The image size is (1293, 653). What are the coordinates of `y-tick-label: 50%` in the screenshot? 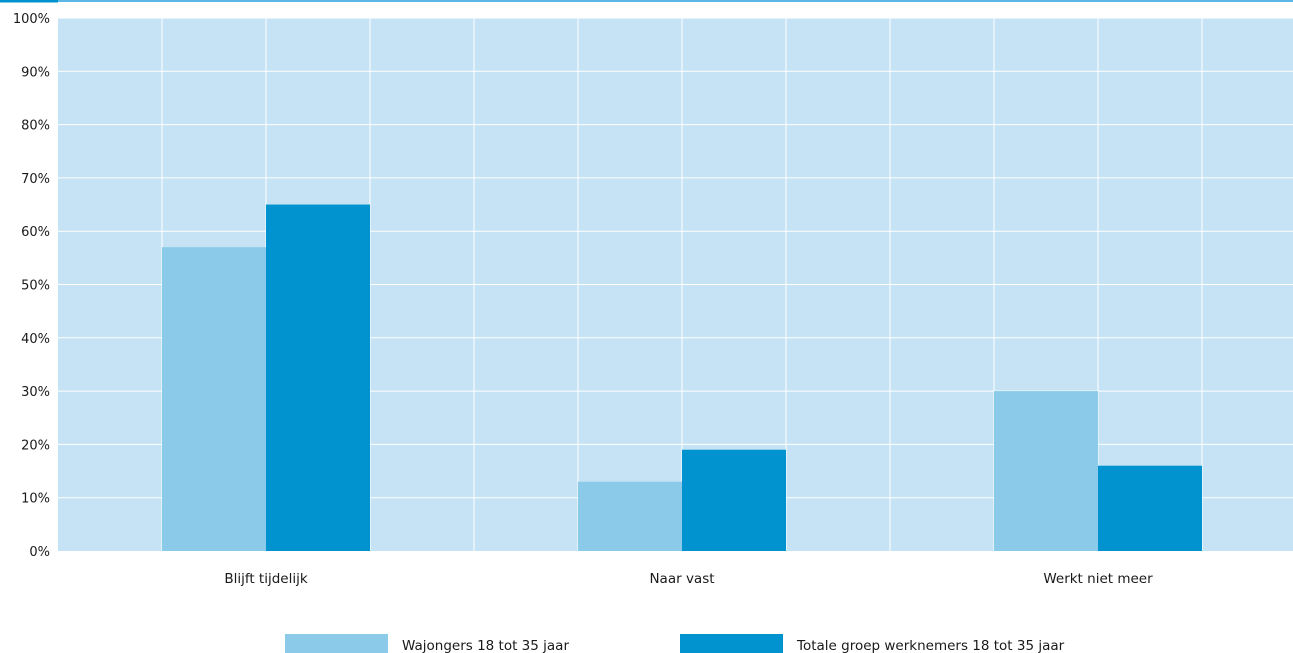 It's located at (35, 286).